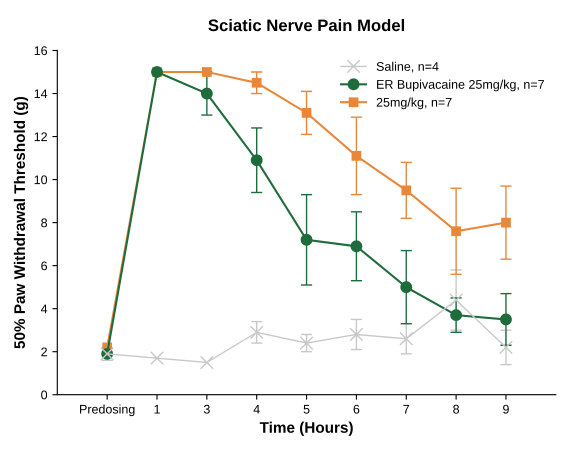  I want to click on x-axis-title: Time (Hours), so click(306, 429).